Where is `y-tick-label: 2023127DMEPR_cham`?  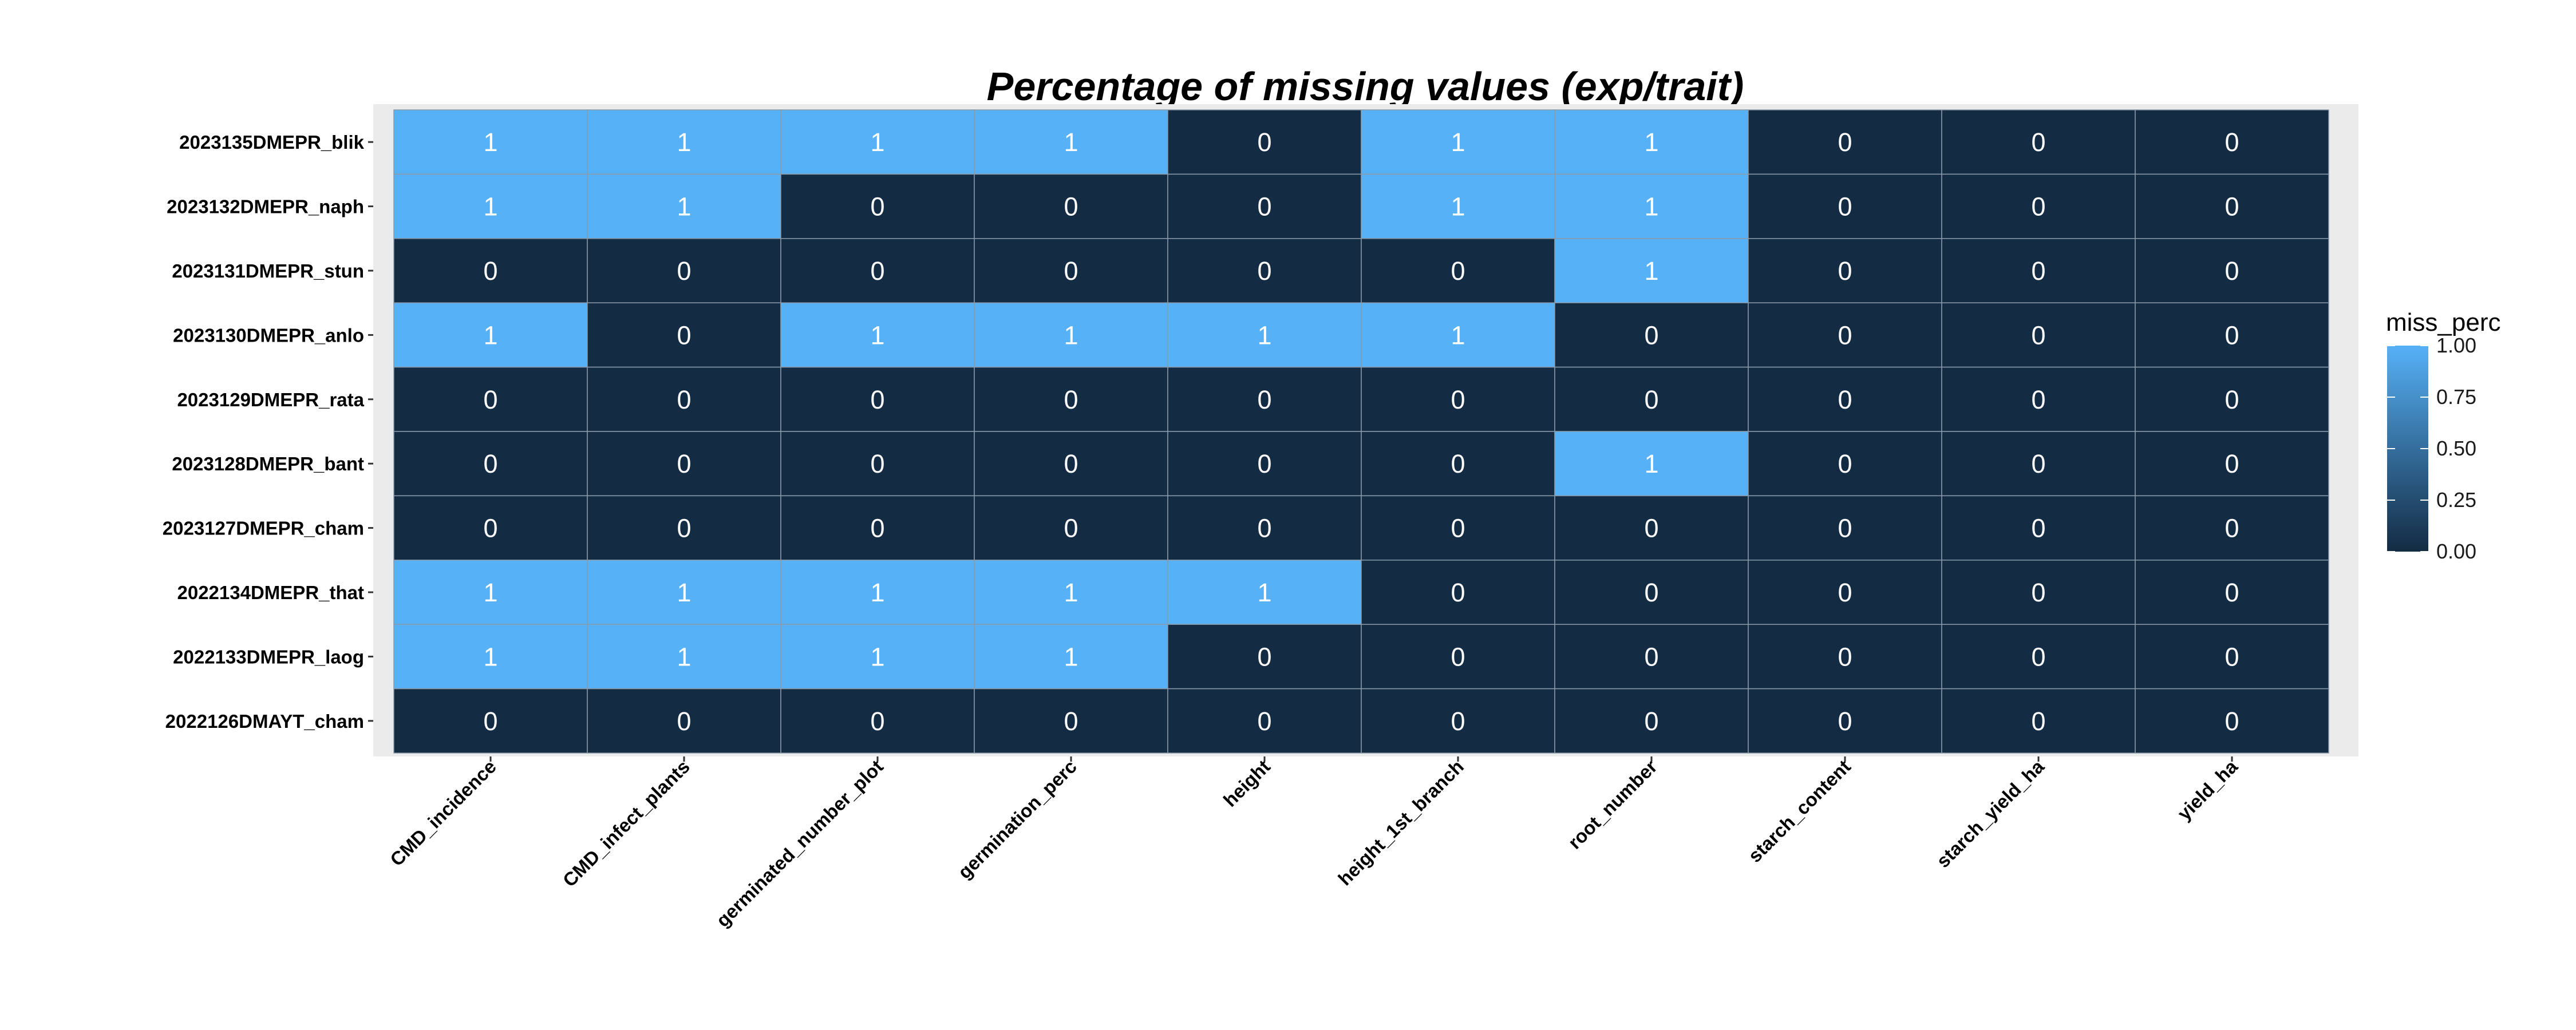
y-tick-label: 2023127DMEPR_cham is located at coordinates (263, 528).